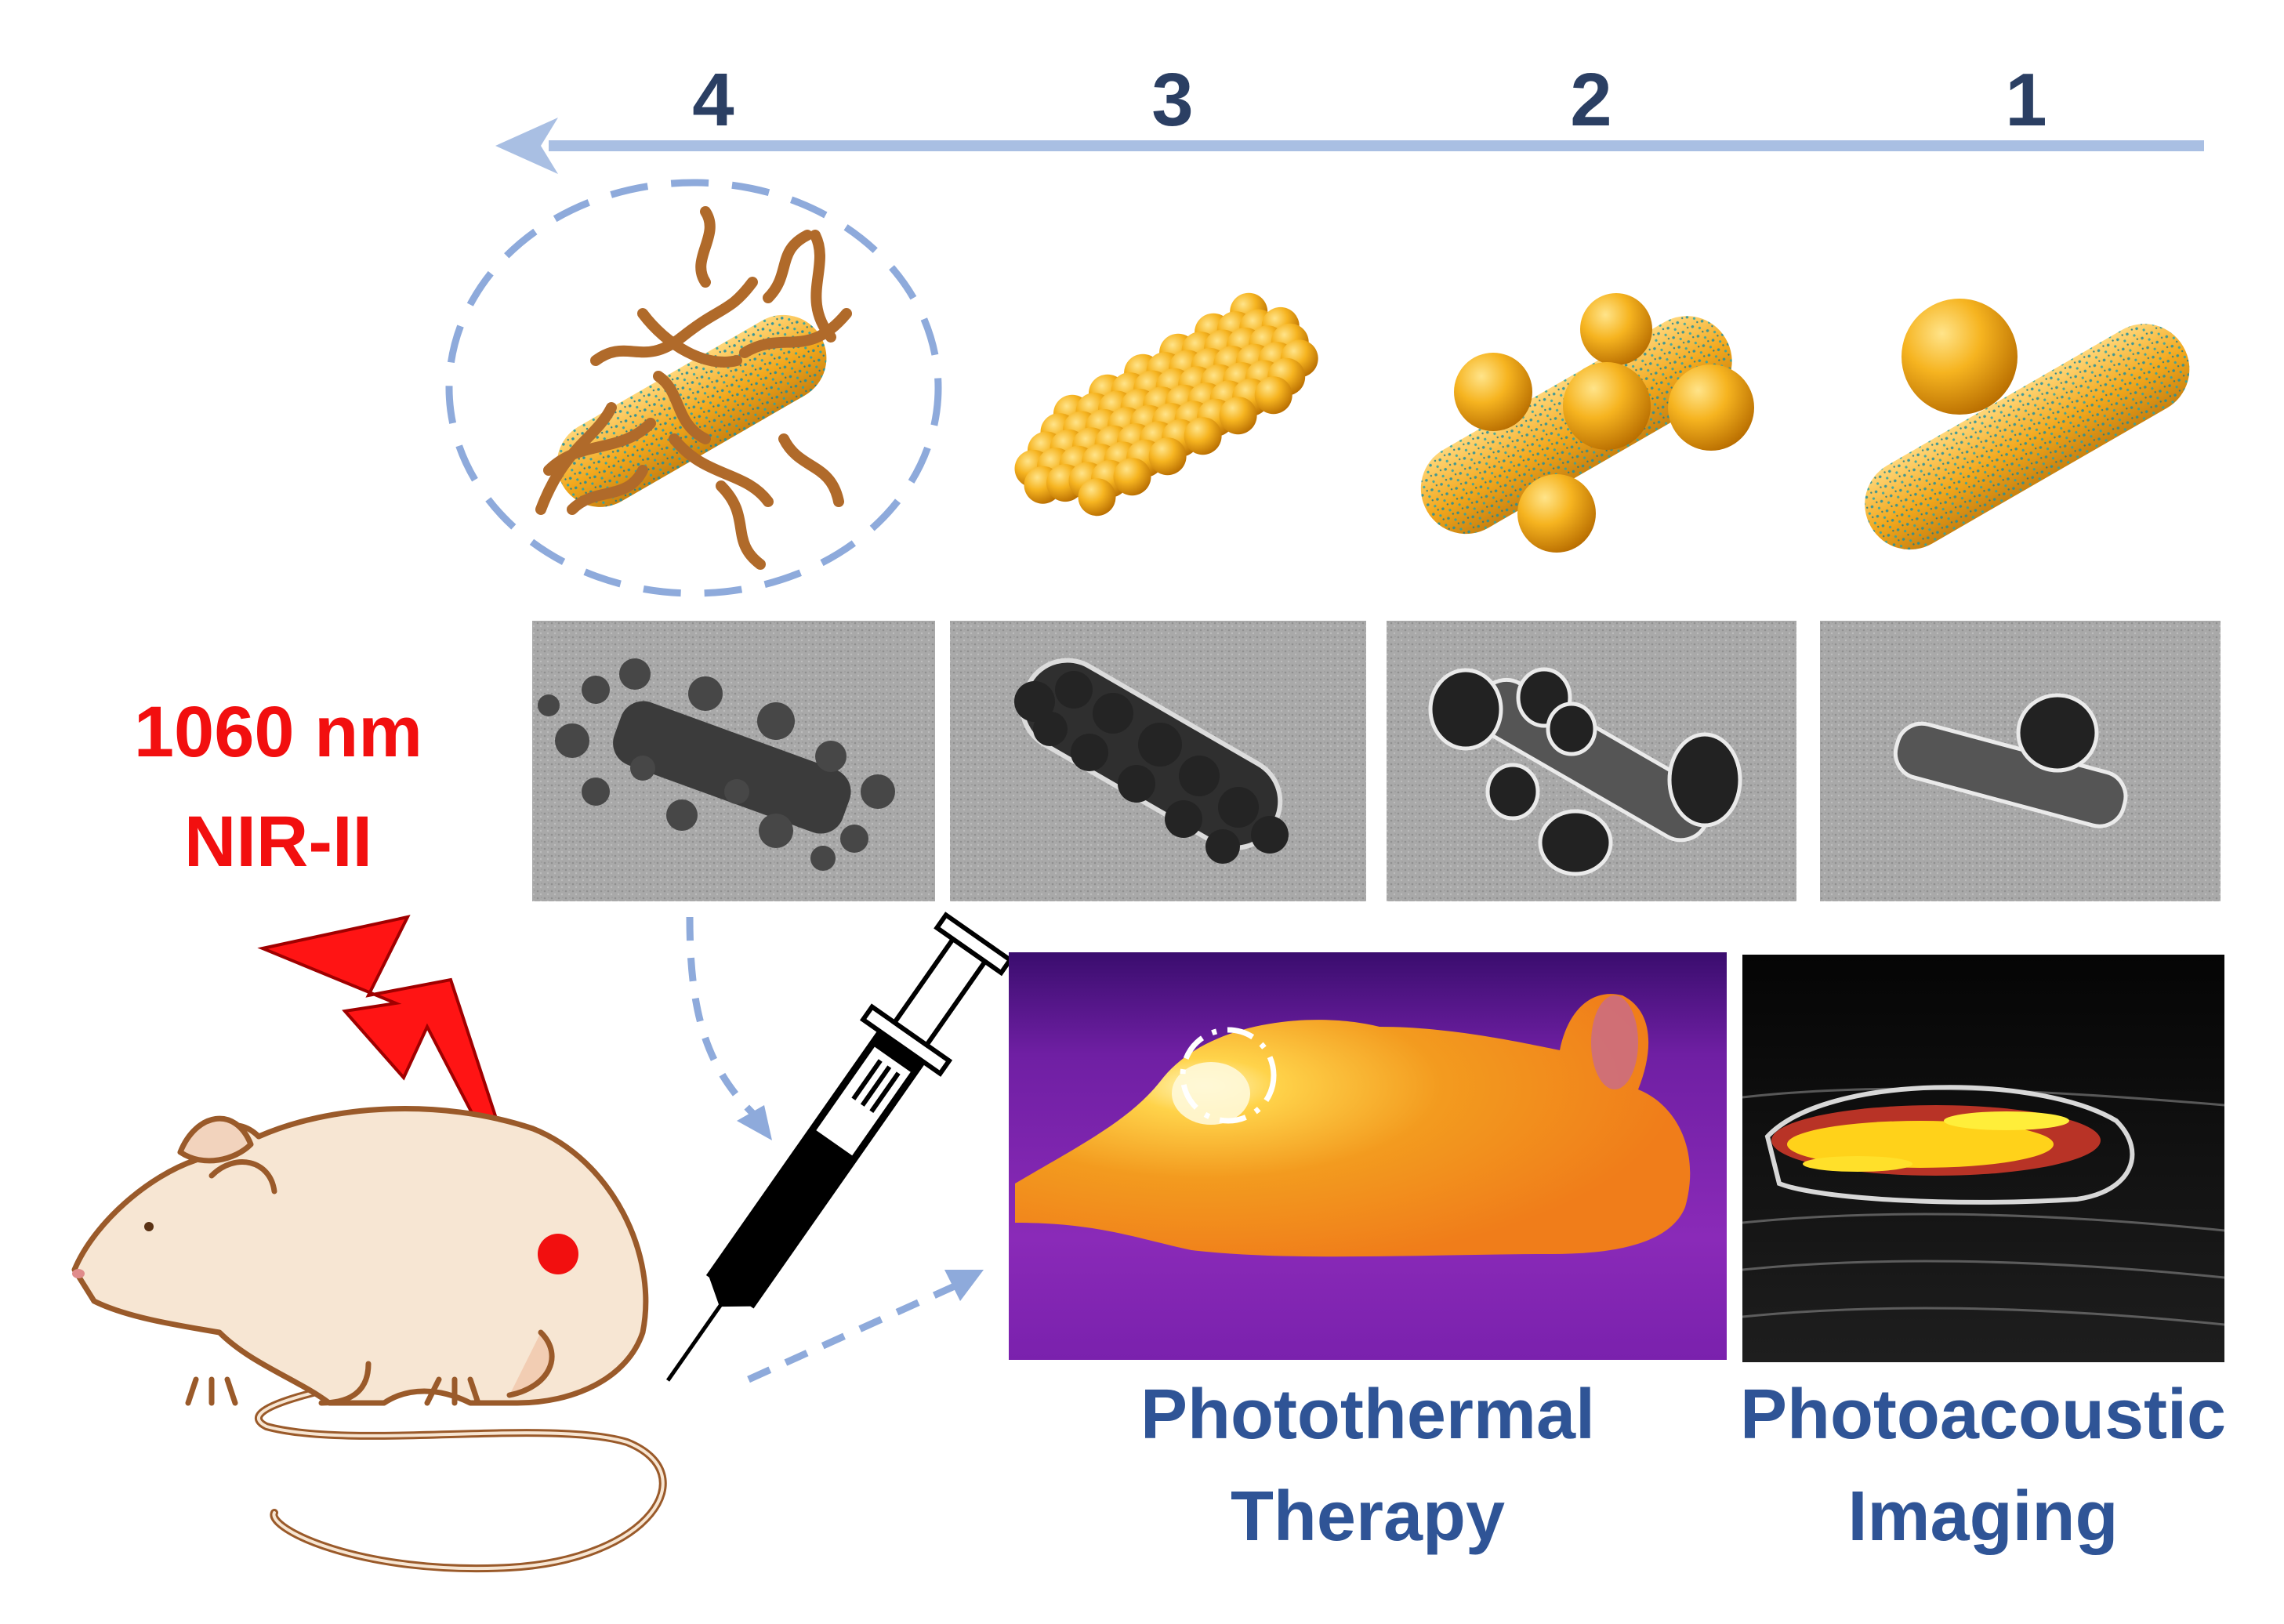 The image size is (2284, 1624). I want to click on tumor-region-marker, so click(1228, 1075).